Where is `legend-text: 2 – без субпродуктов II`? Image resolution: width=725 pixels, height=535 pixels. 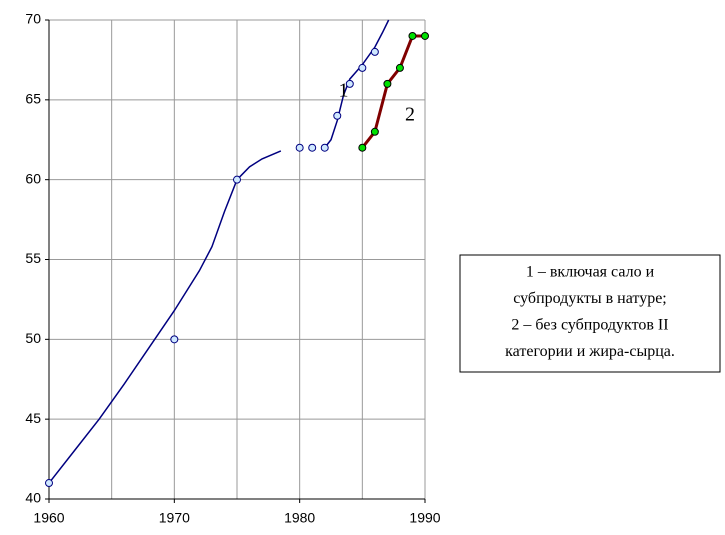
legend-text: 2 – без субпродуктов II is located at coordinates (589, 325).